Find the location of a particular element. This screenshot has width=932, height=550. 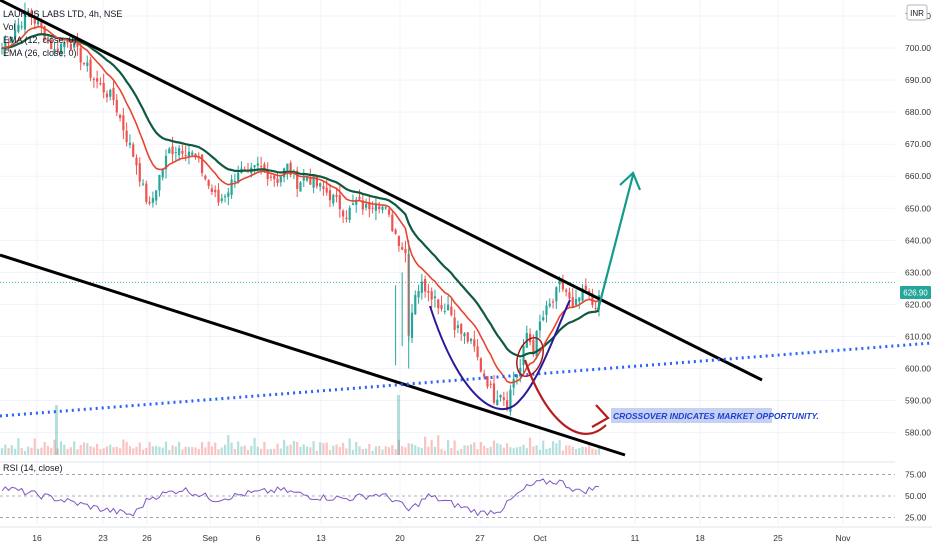

date-tick-label: 13 is located at coordinates (321, 538).